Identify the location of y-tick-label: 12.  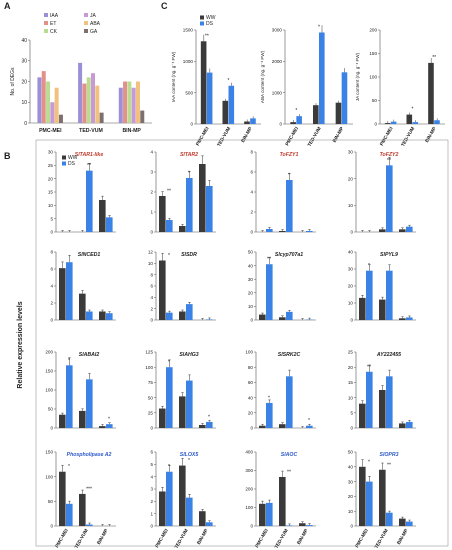
(151, 252).